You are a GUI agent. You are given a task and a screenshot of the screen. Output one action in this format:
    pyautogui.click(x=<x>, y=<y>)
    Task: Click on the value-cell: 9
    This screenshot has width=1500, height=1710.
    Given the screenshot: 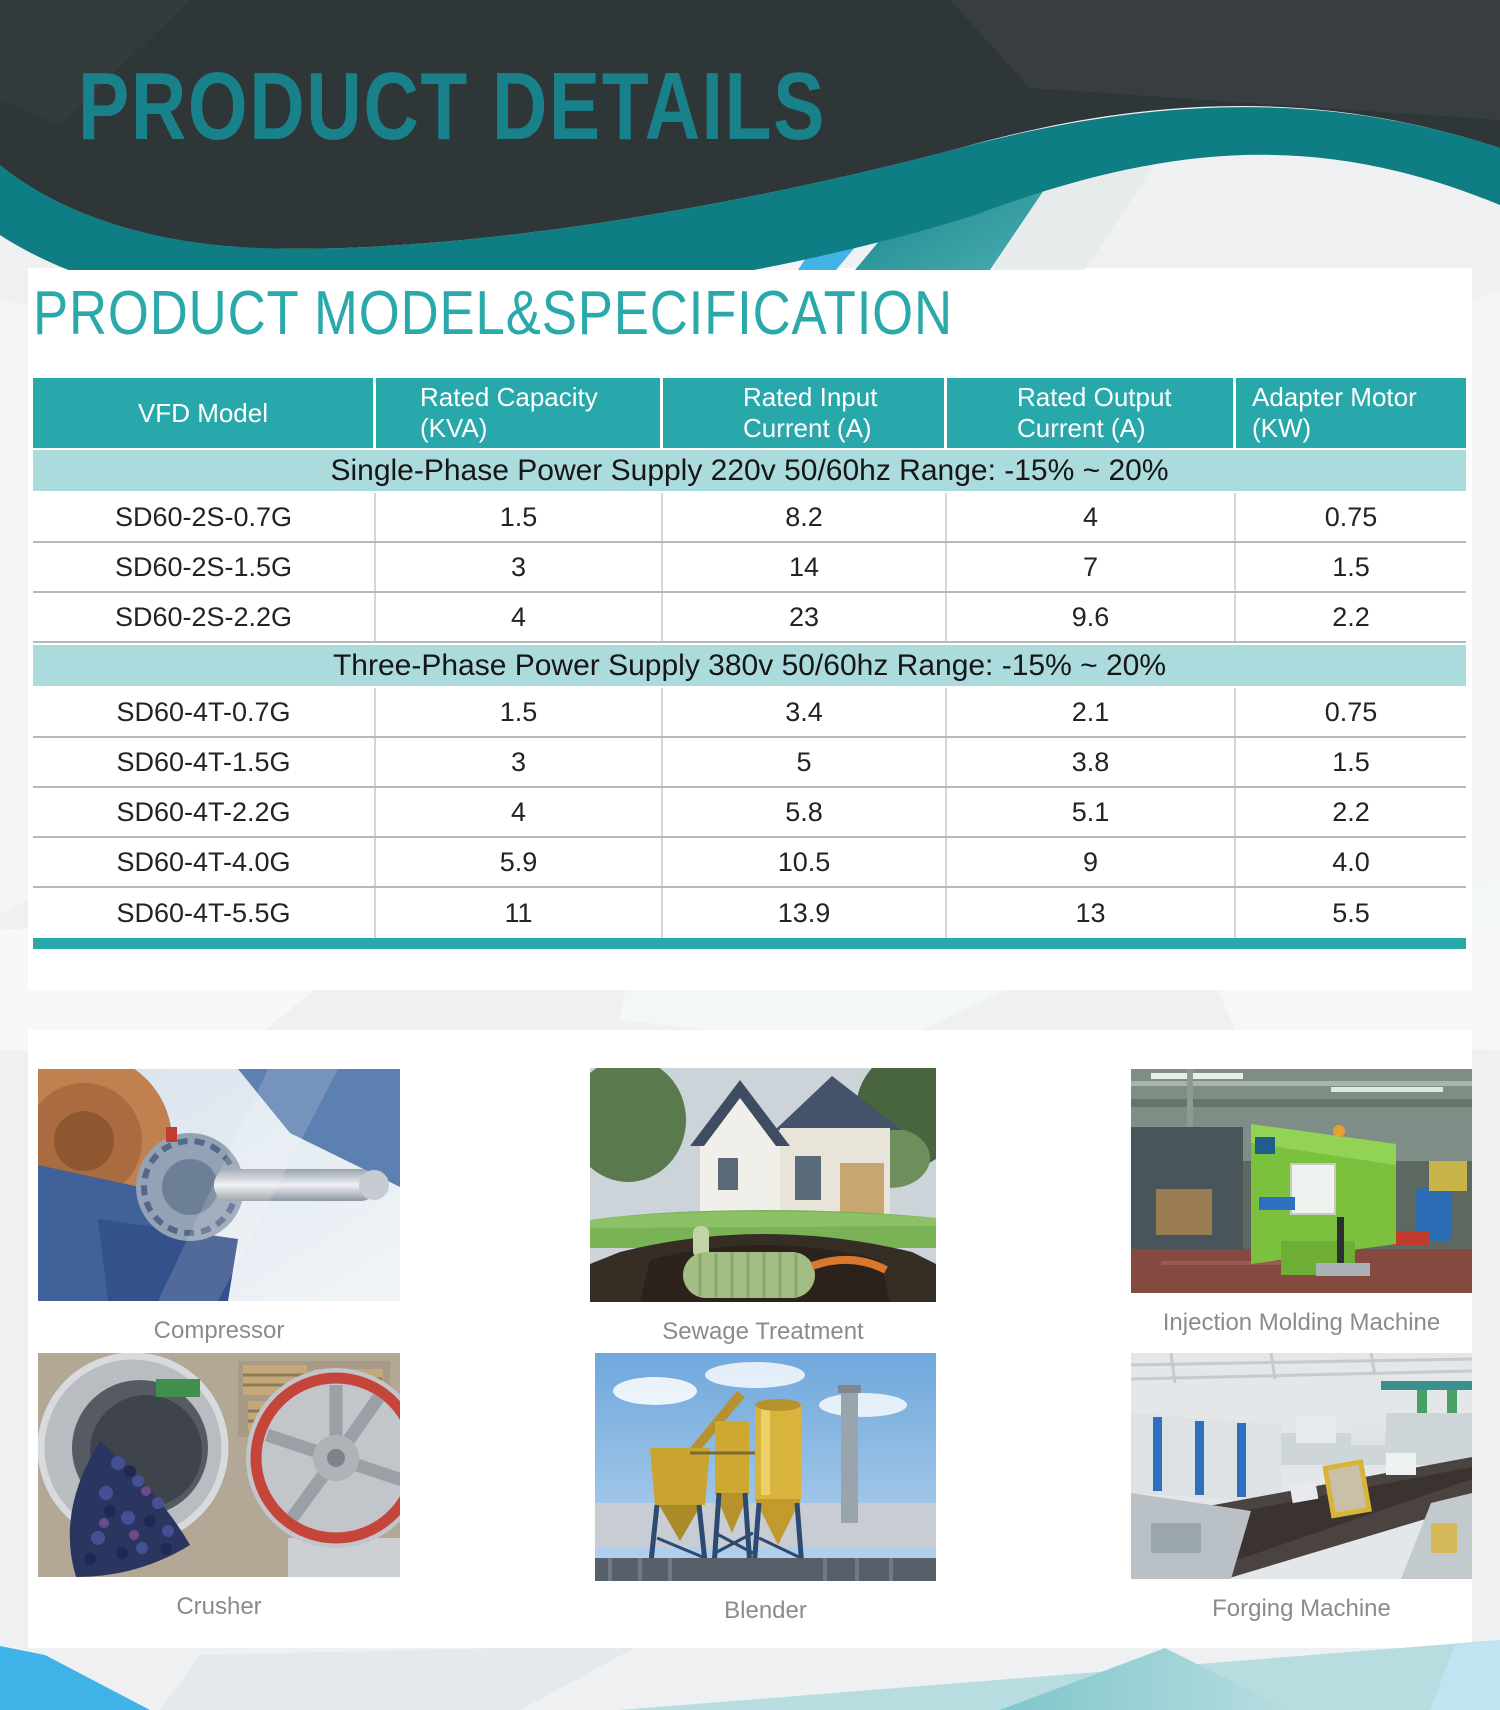 What is the action you would take?
    pyautogui.click(x=1091, y=862)
    